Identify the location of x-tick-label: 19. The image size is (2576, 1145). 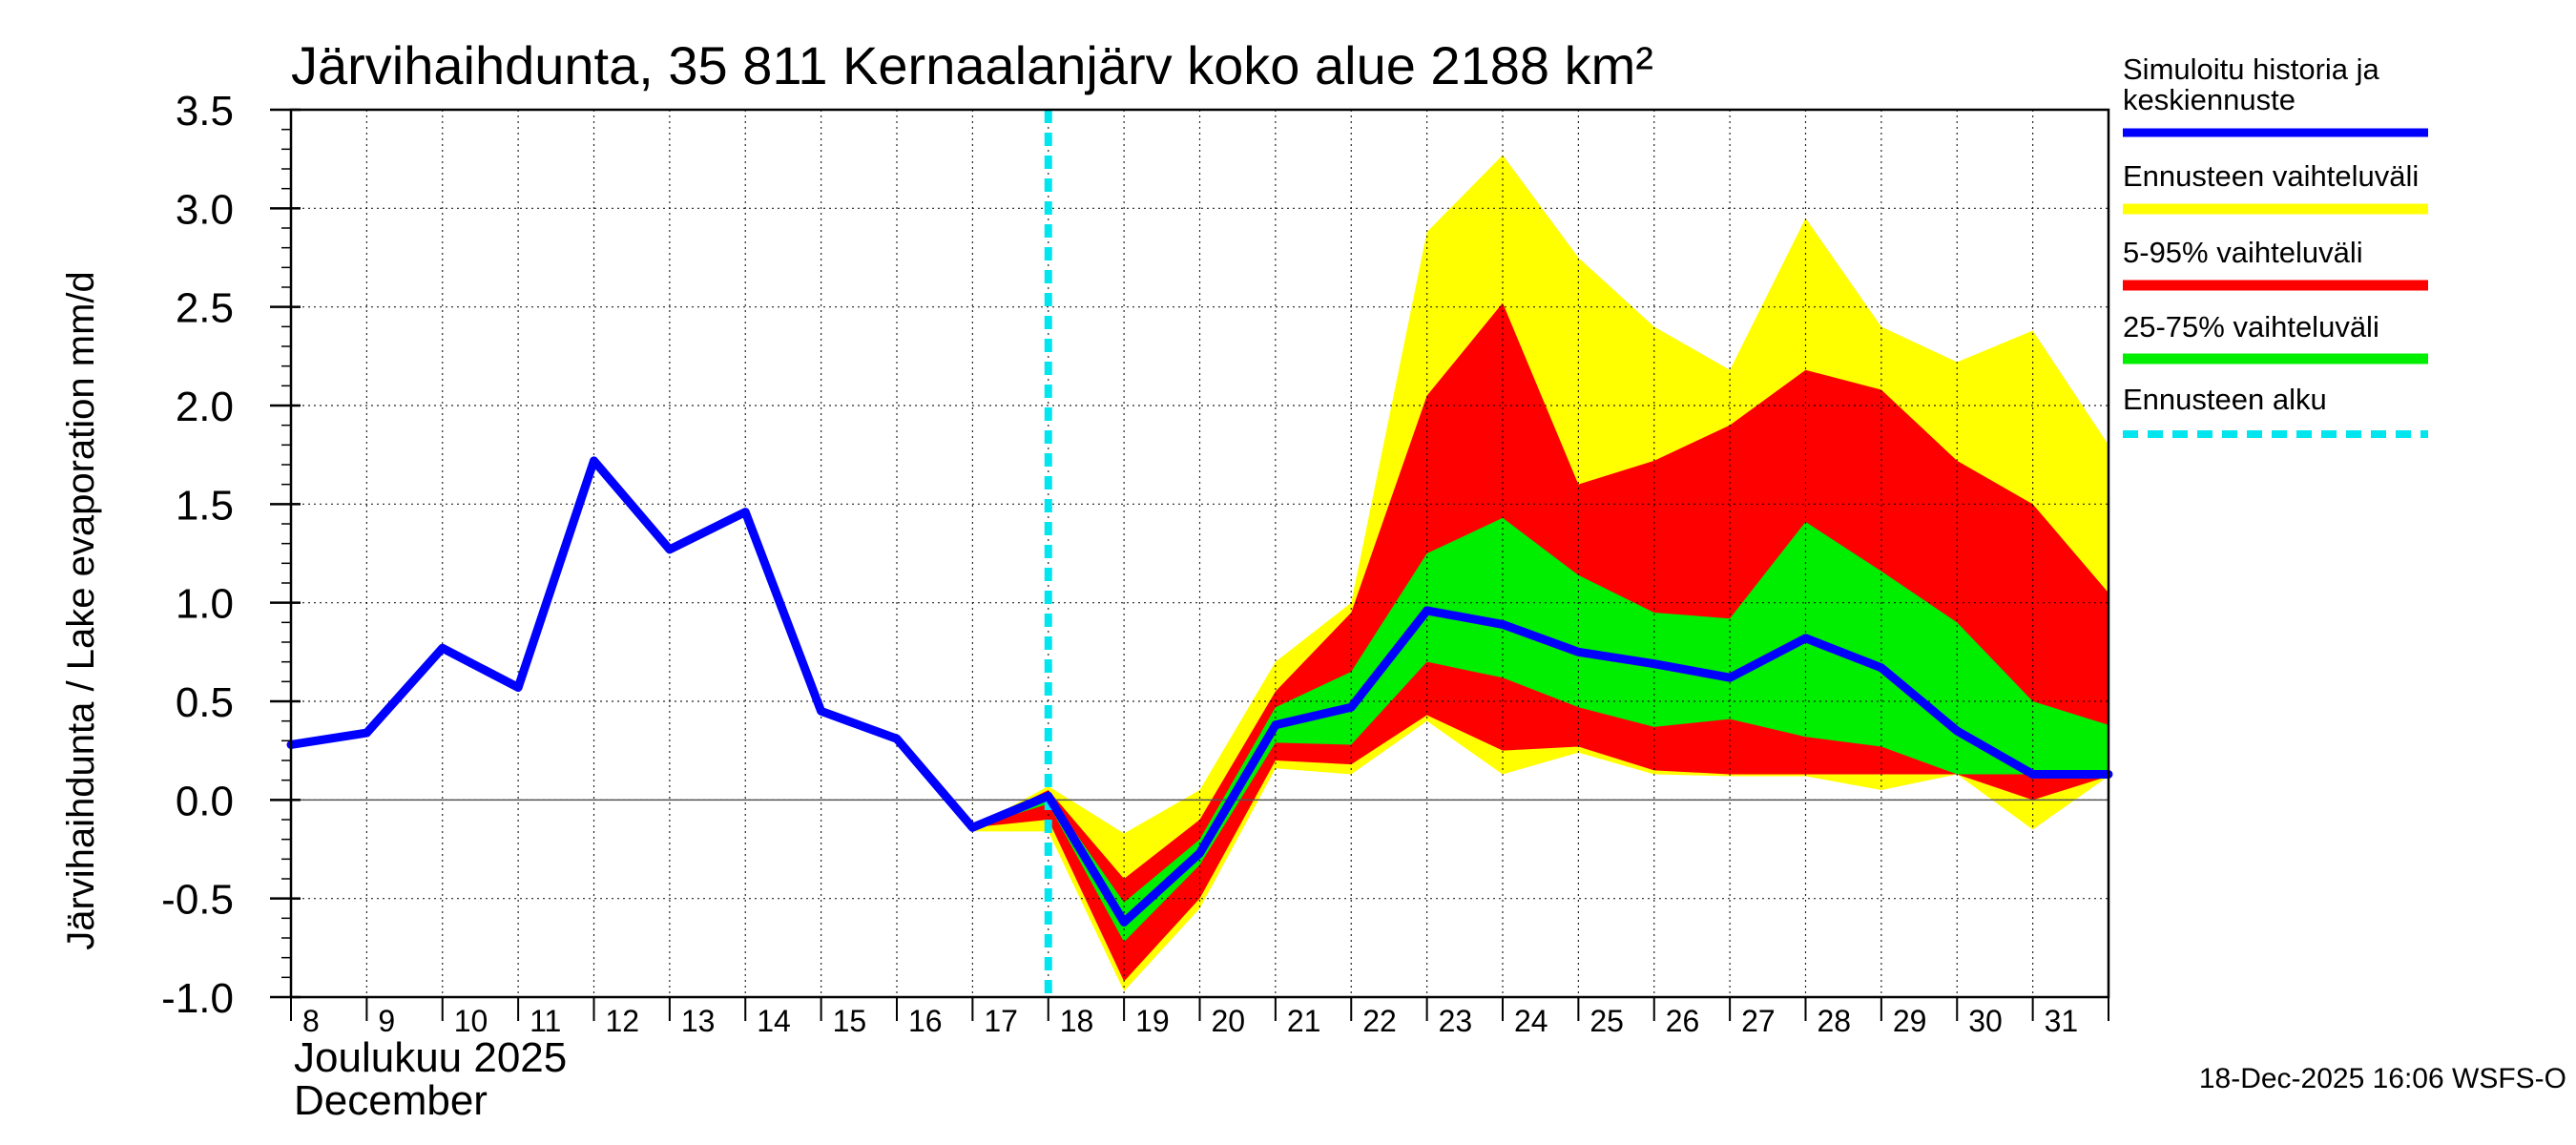
(1152, 1021).